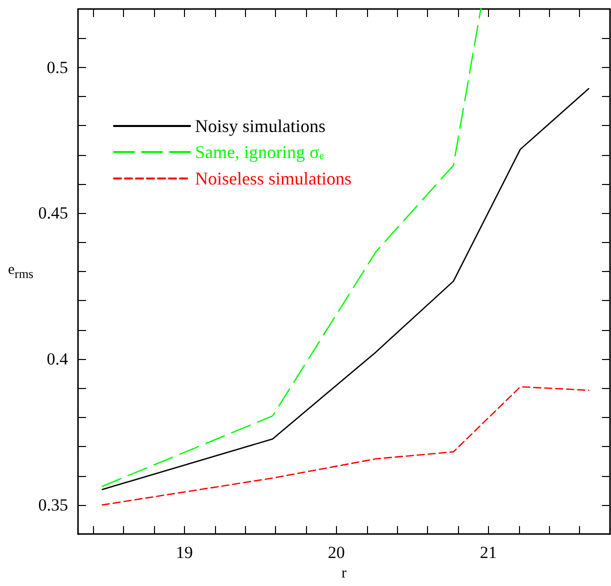  Describe the element at coordinates (21, 272) in the screenshot. I see `y-axis-title: e$_{rms}$` at that location.